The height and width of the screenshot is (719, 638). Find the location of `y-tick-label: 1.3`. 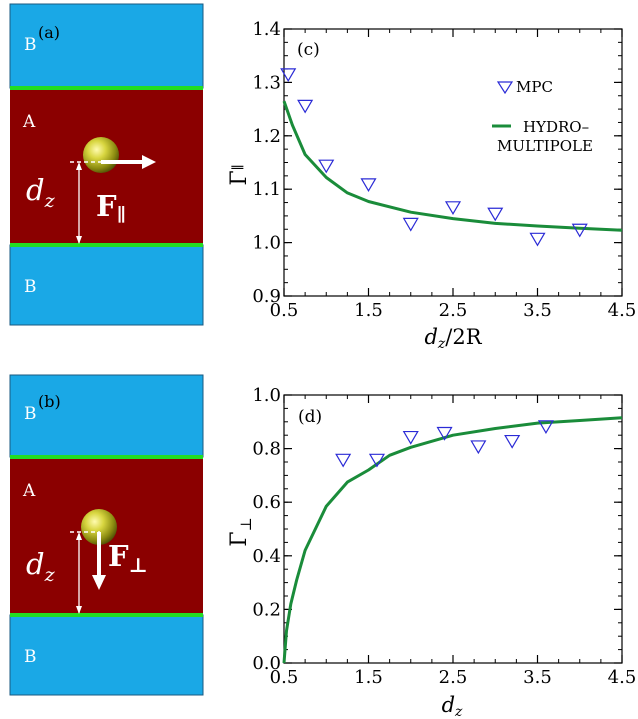

y-tick-label: 1.3 is located at coordinates (266, 82).